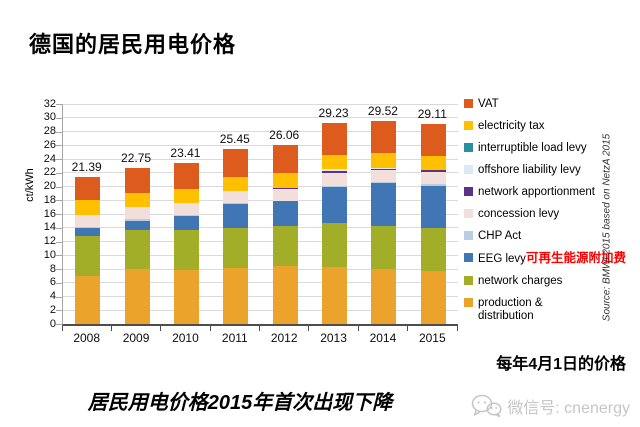 The height and width of the screenshot is (427, 640). I want to click on y-axis-tick-label: 6, so click(52, 282).